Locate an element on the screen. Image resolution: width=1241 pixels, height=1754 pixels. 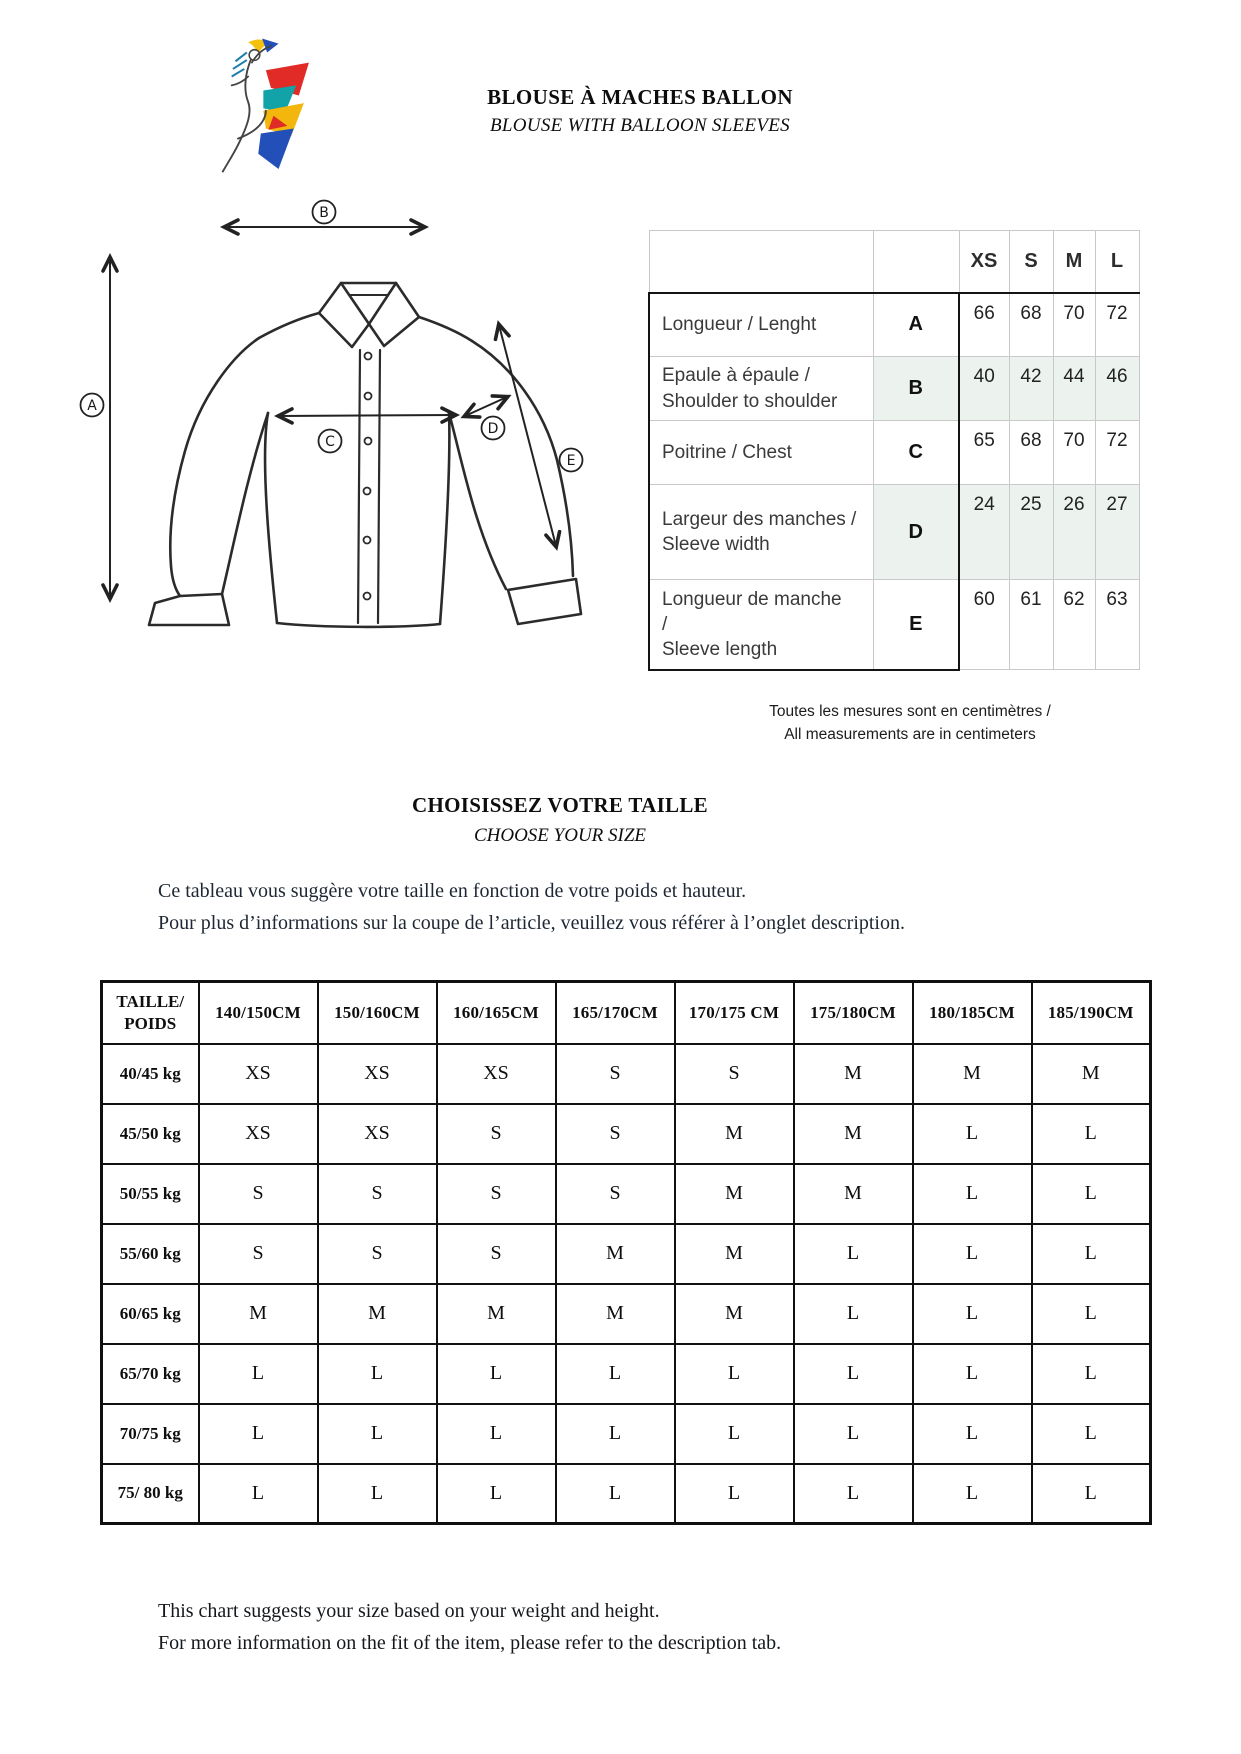
measurements-header-row: XS S M L is located at coordinates (894, 261).